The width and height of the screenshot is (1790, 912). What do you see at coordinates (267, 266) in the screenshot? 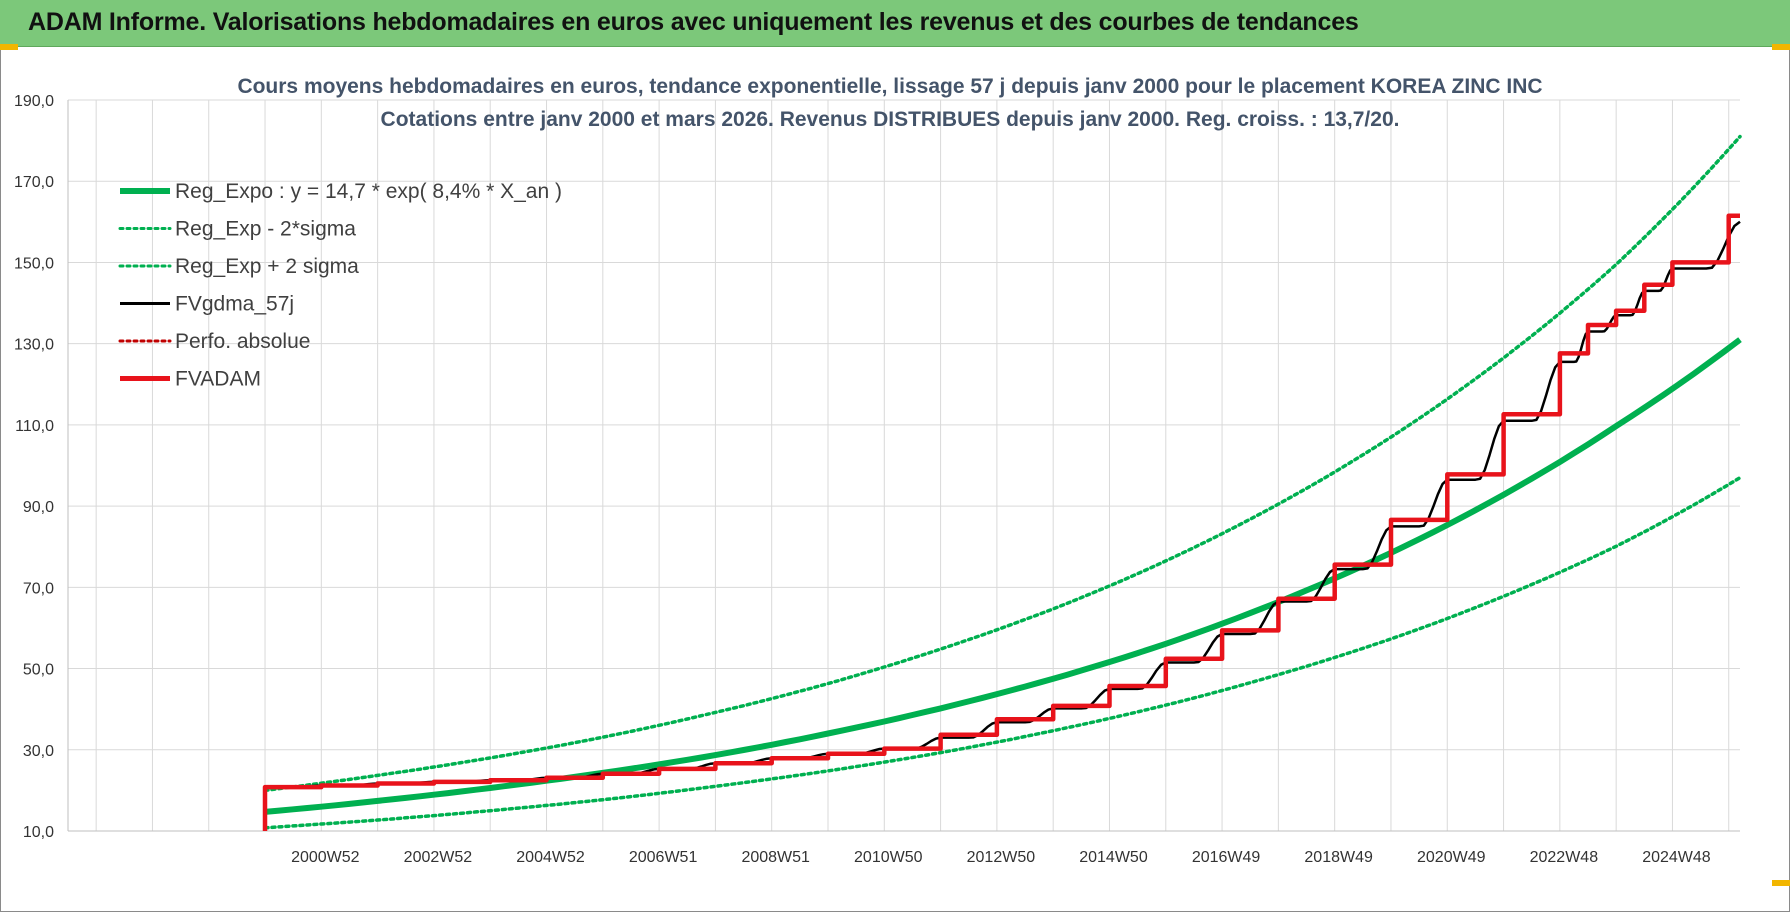
I see `legend-label-2: Reg_Exp + 2 sigma` at bounding box center [267, 266].